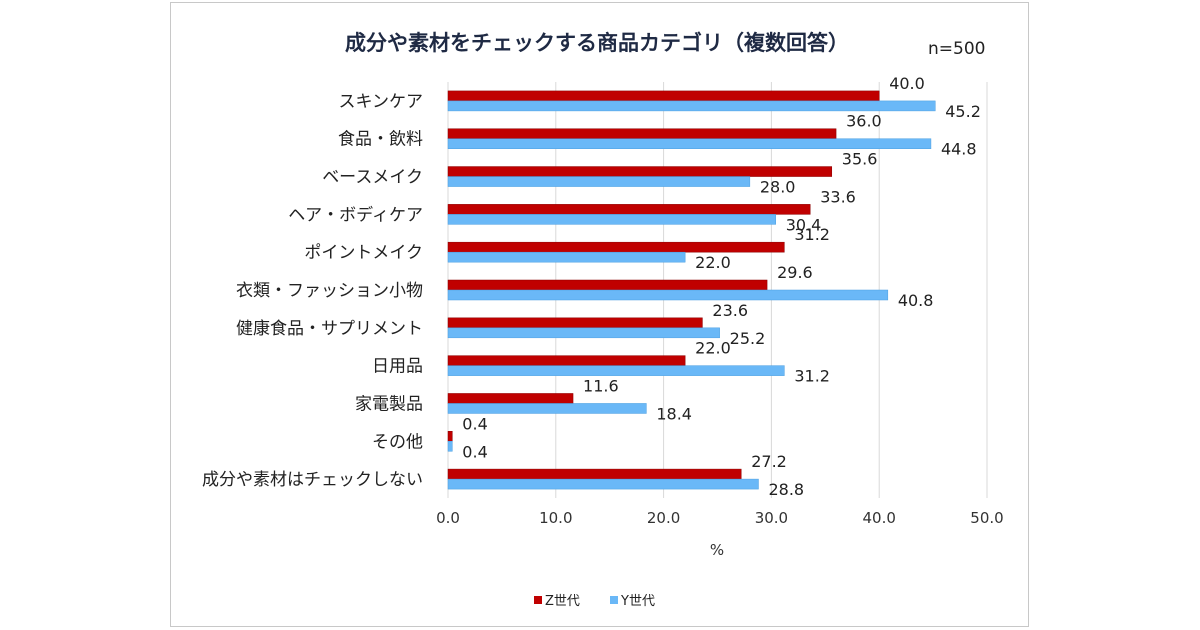 The width and height of the screenshot is (1200, 630). What do you see at coordinates (380, 140) in the screenshot?
I see `category-label: 食品・飲料` at bounding box center [380, 140].